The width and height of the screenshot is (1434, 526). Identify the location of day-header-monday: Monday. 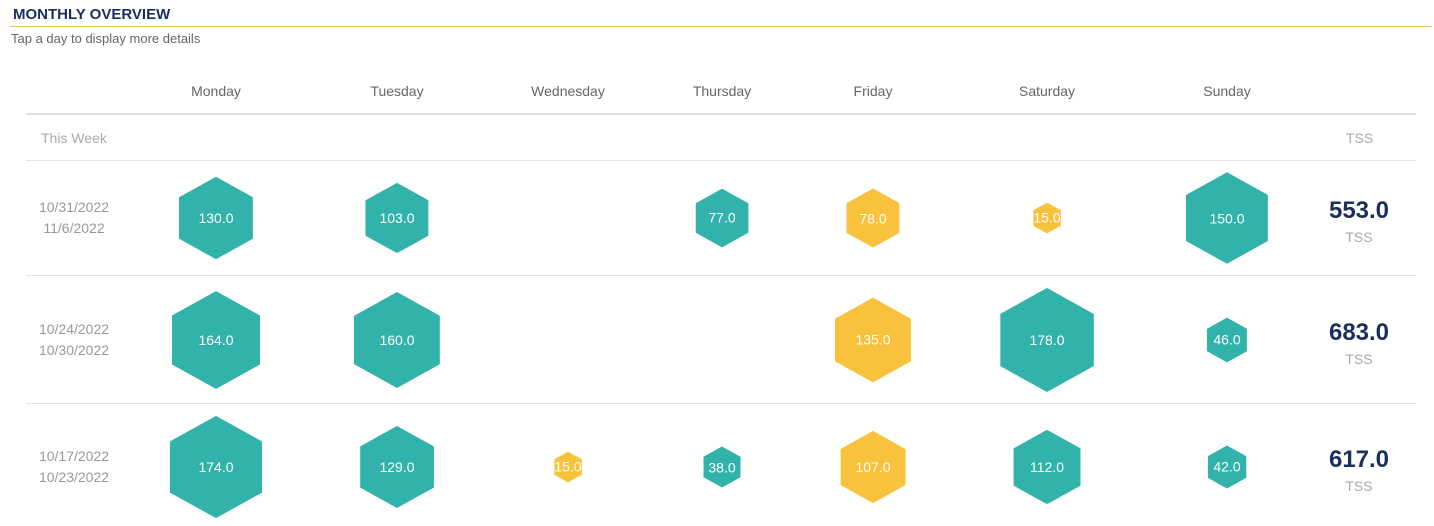
(216, 91).